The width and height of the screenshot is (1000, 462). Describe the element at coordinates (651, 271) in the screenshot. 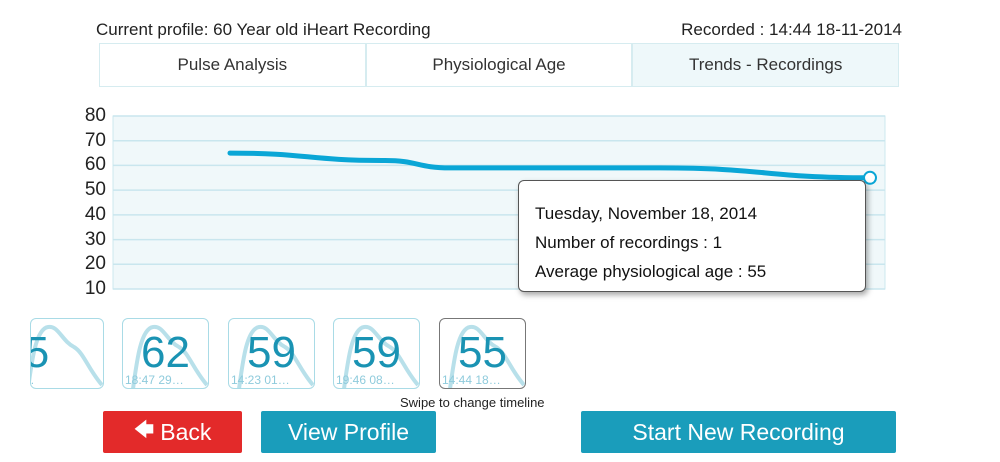

I see `tooltip-average: Average physiological age : 55` at that location.